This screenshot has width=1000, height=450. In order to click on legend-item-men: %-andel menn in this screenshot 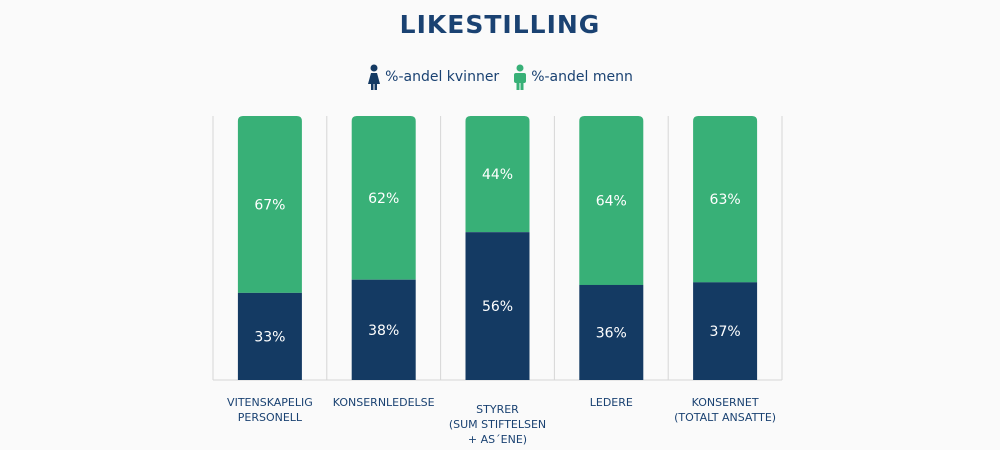, I will do `click(573, 77)`.